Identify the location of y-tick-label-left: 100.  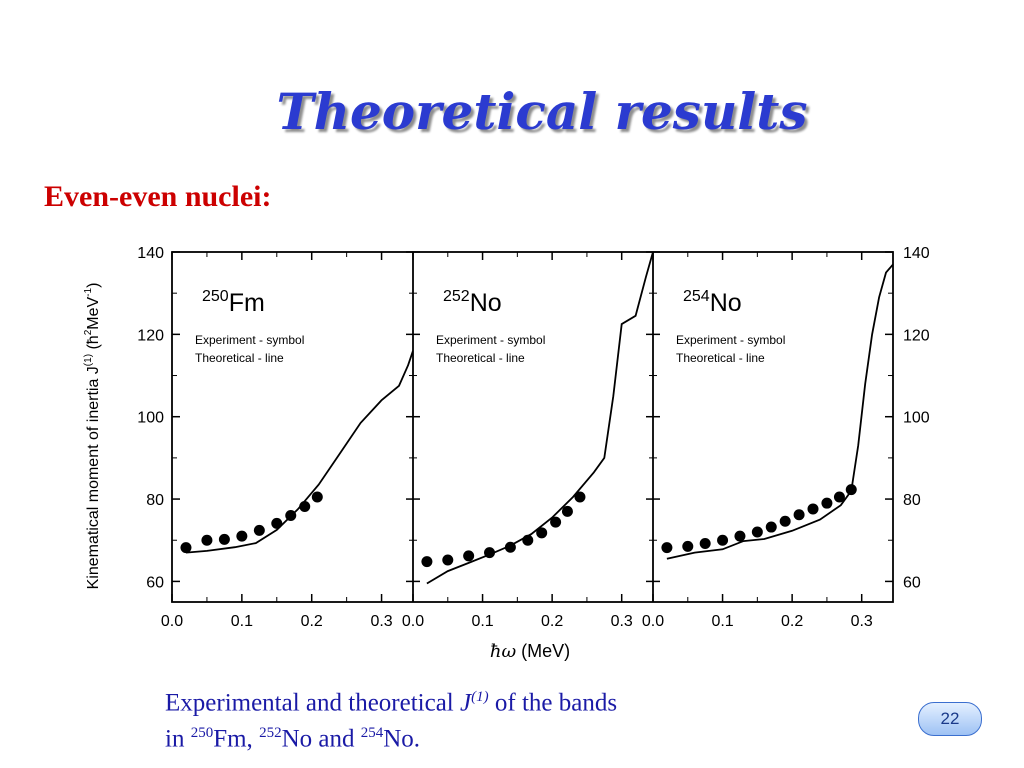
(150, 418).